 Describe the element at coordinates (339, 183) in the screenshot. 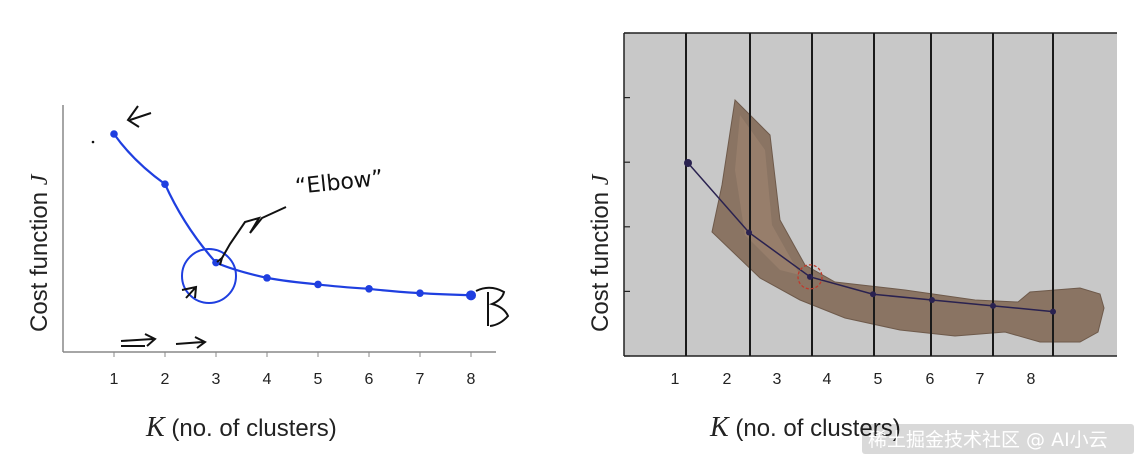

I see `elbow-annotation: “Elbow”` at that location.